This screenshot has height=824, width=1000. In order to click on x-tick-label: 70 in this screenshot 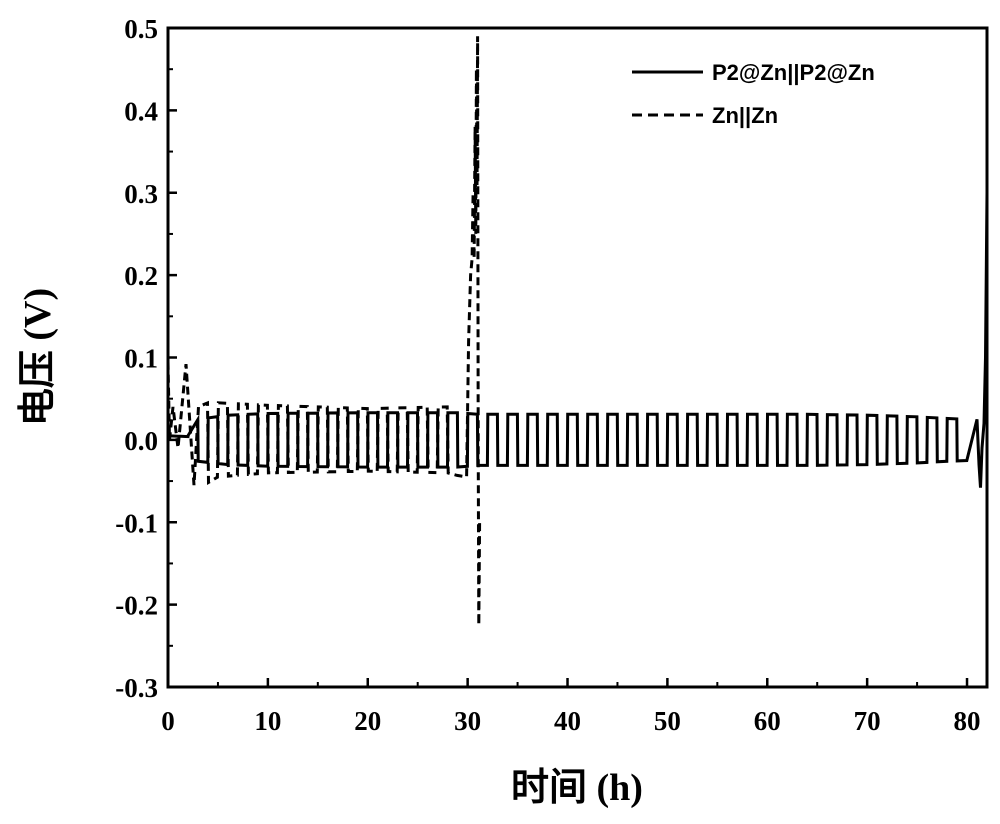, I will do `click(867, 721)`.